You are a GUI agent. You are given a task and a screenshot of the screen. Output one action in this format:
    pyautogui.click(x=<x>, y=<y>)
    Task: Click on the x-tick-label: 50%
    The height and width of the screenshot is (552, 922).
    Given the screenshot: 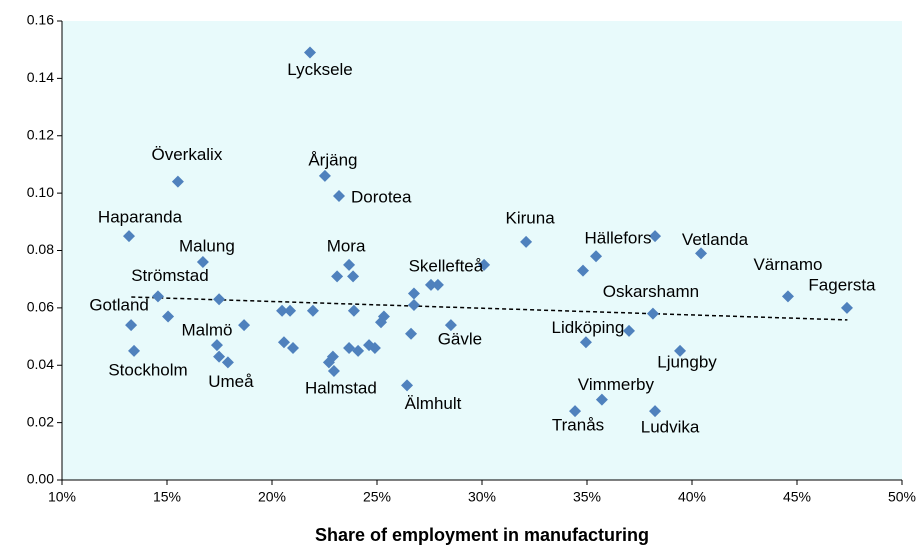 What is the action you would take?
    pyautogui.click(x=902, y=497)
    